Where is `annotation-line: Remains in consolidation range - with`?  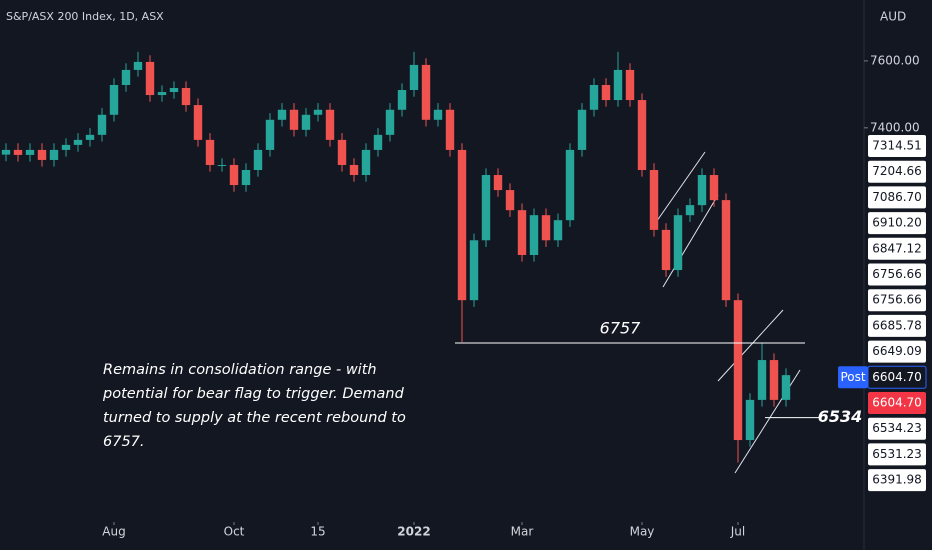 annotation-line: Remains in consolidation range - with is located at coordinates (240, 370).